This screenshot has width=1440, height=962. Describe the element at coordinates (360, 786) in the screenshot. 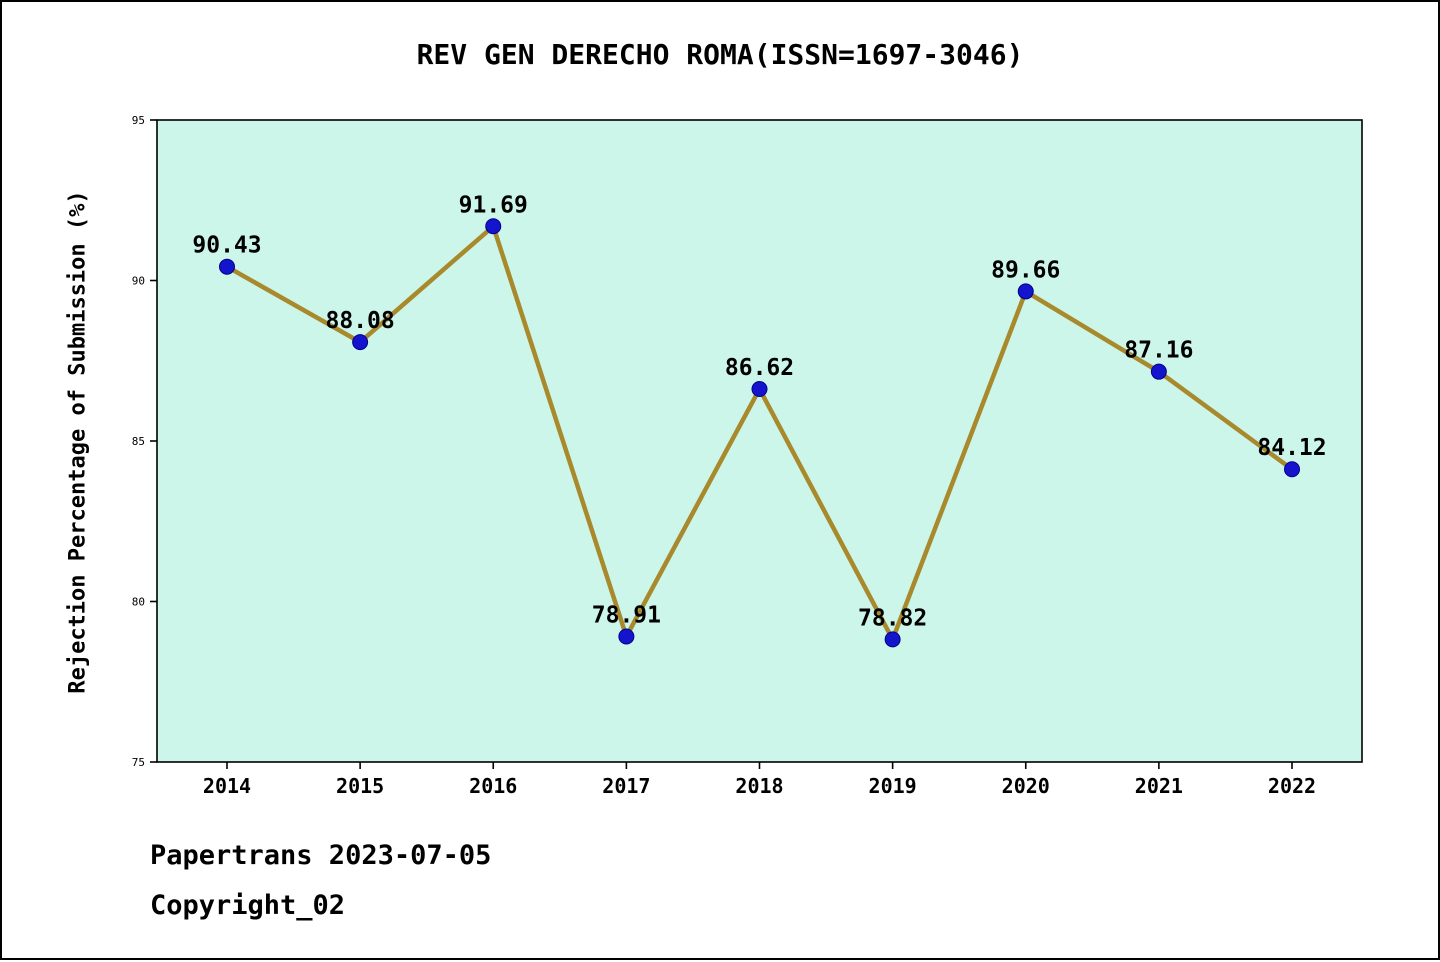

I see `x-tick-label: 2015` at that location.